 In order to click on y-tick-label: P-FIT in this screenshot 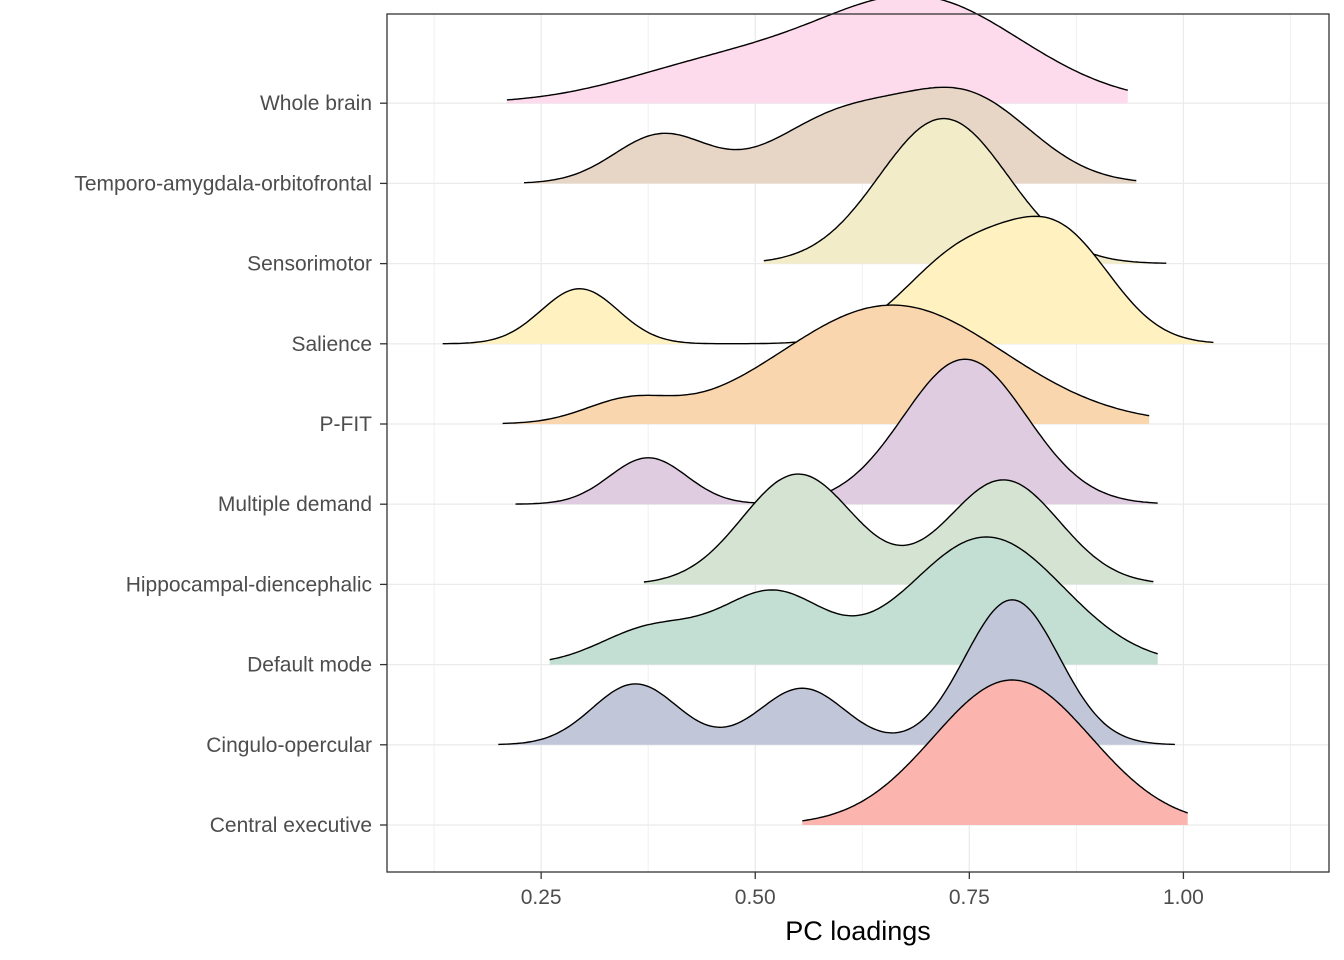, I will do `click(346, 424)`.